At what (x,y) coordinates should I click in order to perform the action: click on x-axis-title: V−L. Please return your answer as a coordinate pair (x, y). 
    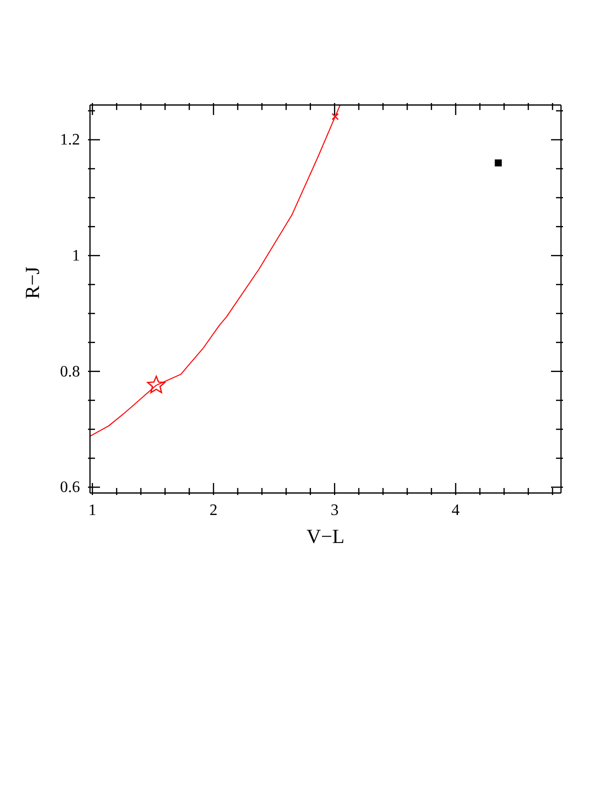
    Looking at the image, I should click on (325, 537).